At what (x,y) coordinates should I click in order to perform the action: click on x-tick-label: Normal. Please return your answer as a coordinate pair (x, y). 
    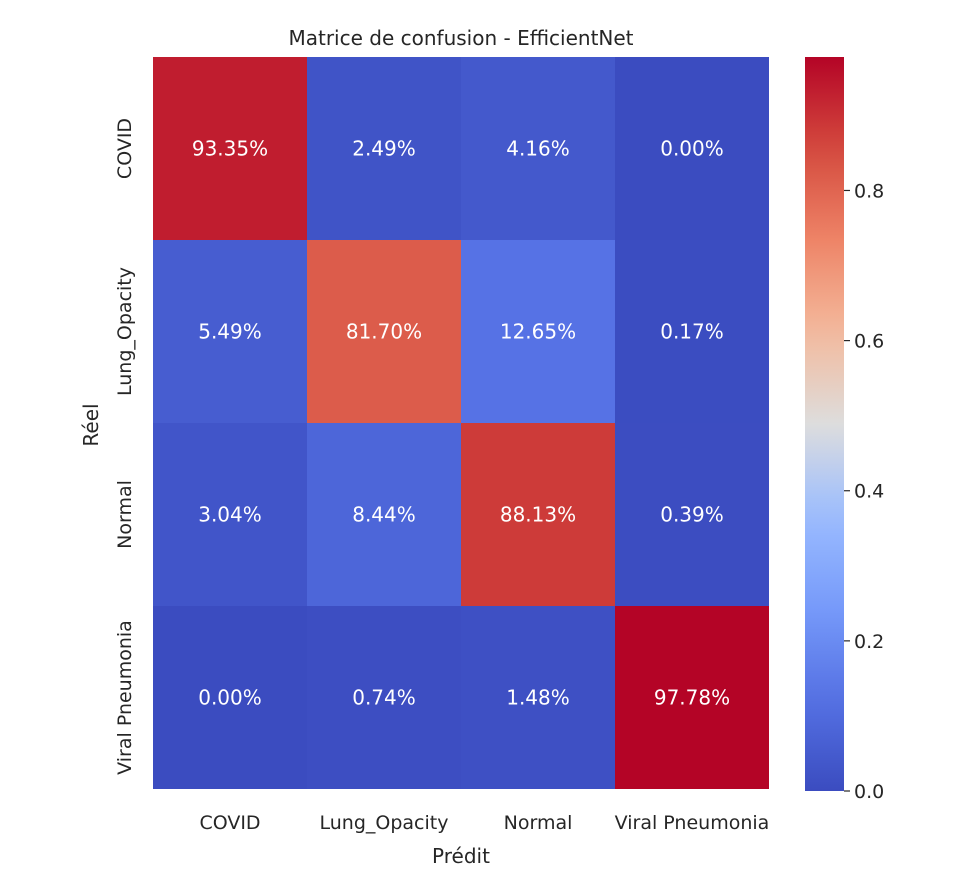
    Looking at the image, I should click on (538, 823).